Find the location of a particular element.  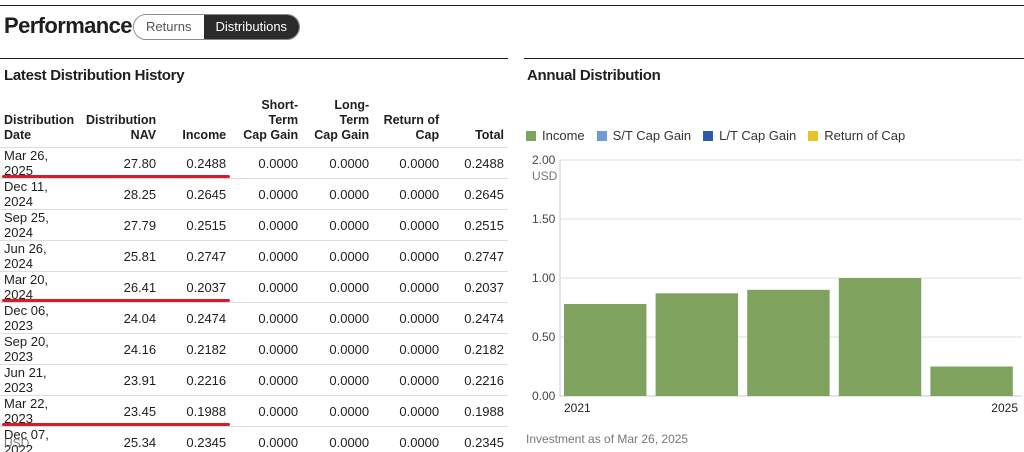

annual-divider is located at coordinates (774, 58).